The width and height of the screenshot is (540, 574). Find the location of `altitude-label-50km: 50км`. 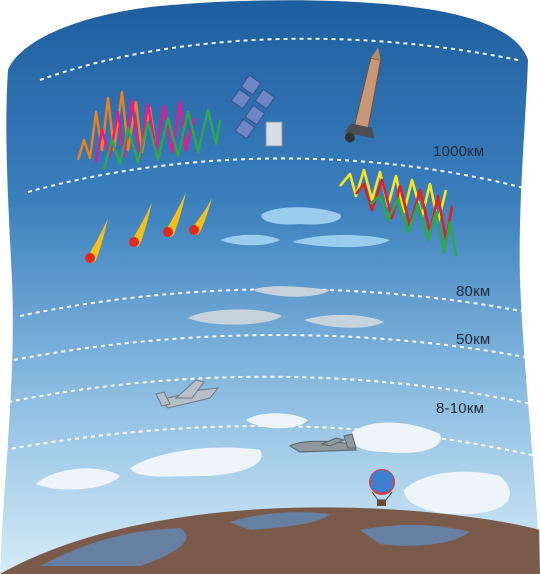

altitude-label-50km: 50км is located at coordinates (473, 339).